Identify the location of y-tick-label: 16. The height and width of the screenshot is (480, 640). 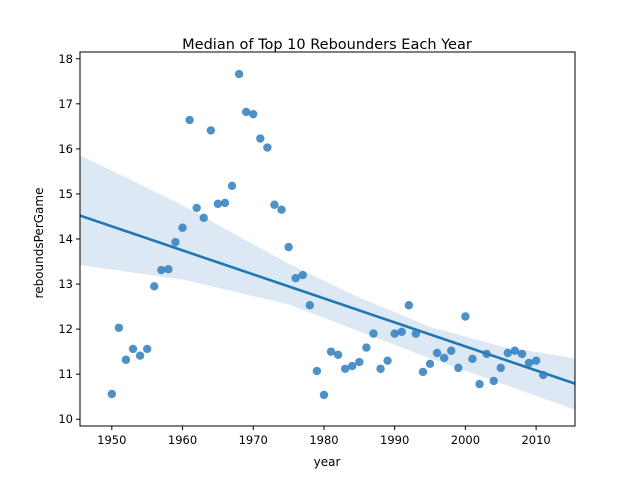
(65, 149).